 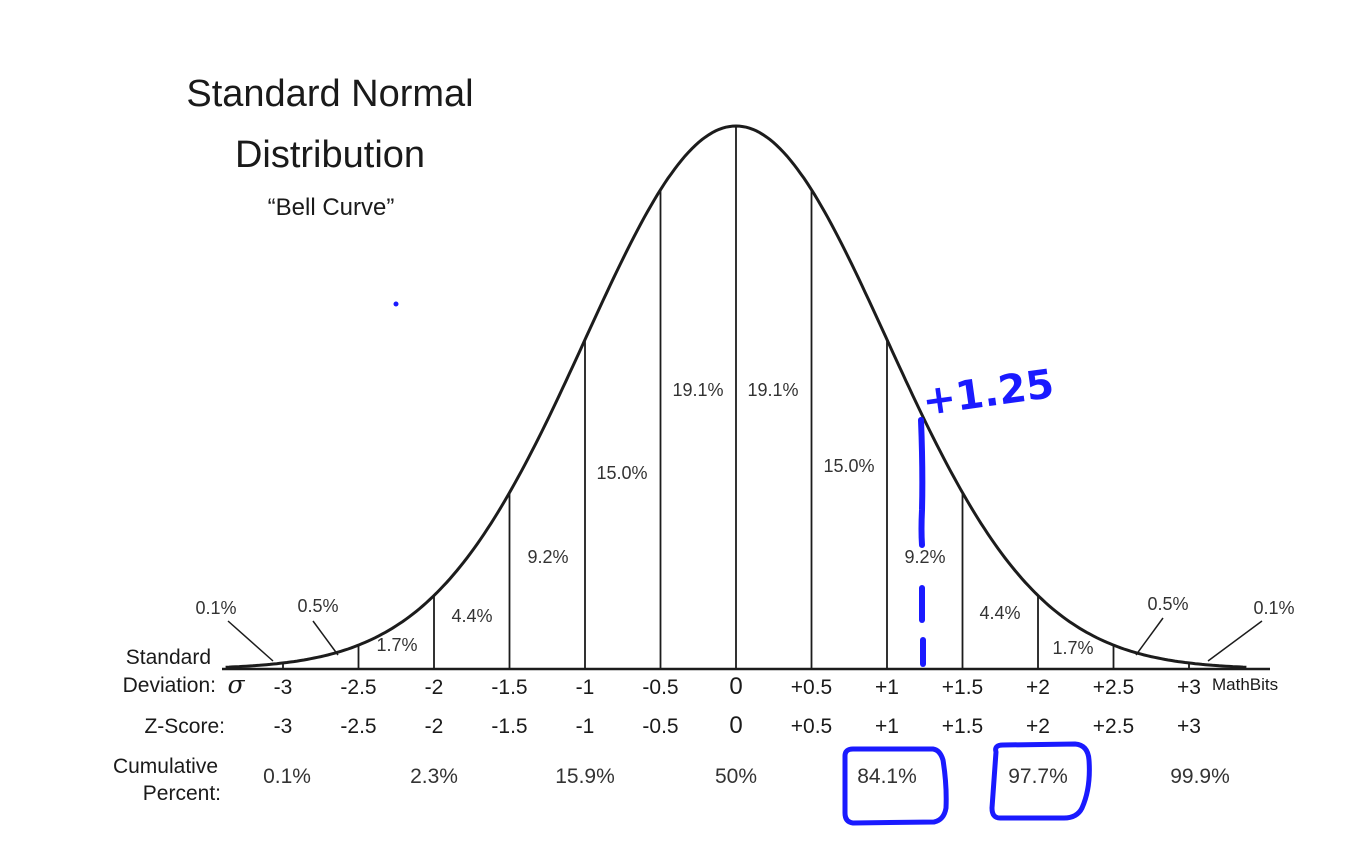 What do you see at coordinates (1167, 604) in the screenshot?
I see `region-label-13: 0.5%` at bounding box center [1167, 604].